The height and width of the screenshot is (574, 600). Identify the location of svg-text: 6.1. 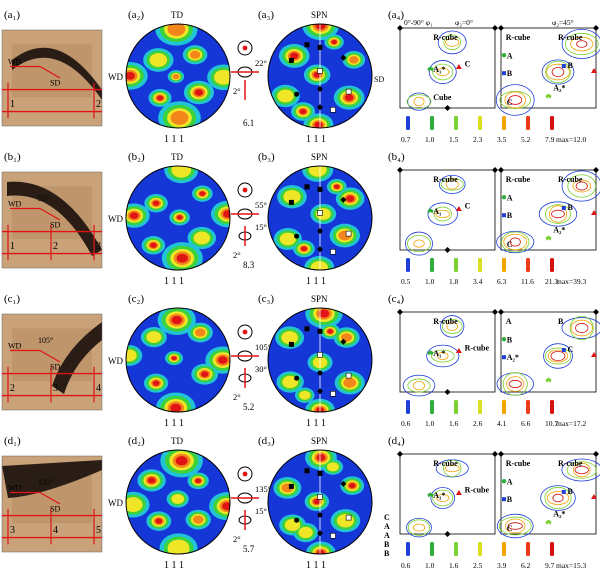
(248, 123).